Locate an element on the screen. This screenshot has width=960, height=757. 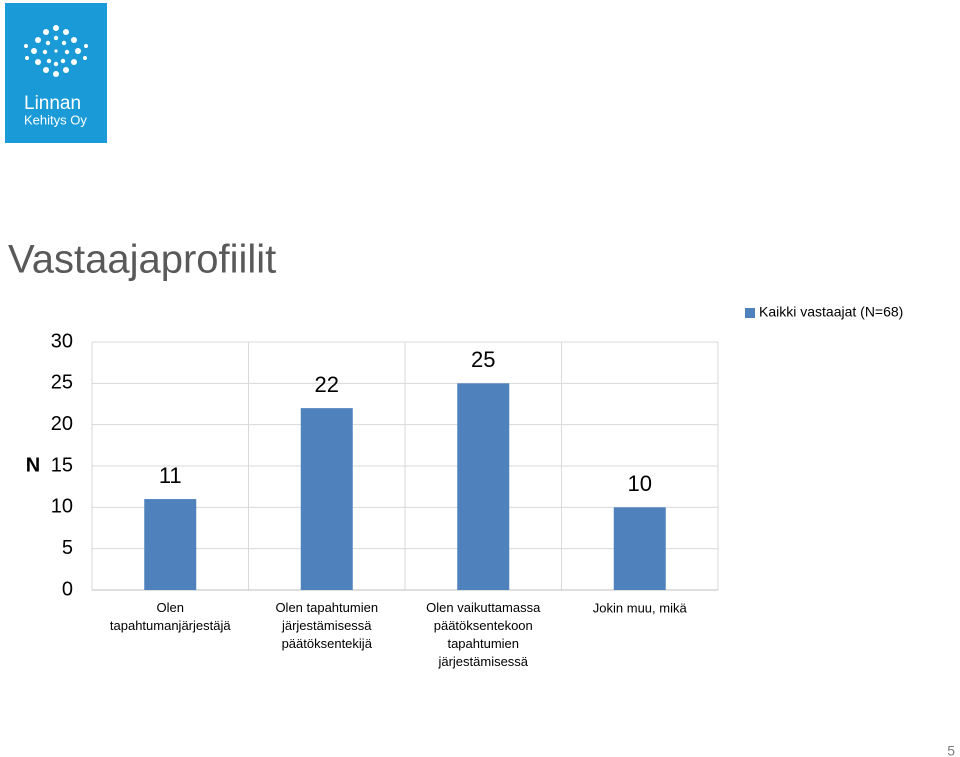
y-axis-label: N is located at coordinates (33, 465).